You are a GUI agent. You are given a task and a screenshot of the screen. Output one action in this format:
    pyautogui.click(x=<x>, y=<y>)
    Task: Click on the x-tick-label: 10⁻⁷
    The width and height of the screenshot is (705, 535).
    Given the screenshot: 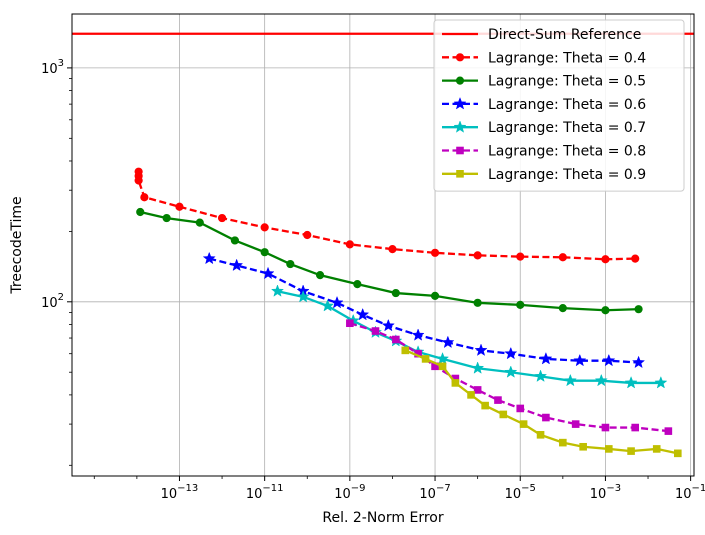 What is the action you would take?
    pyautogui.click(x=434, y=492)
    